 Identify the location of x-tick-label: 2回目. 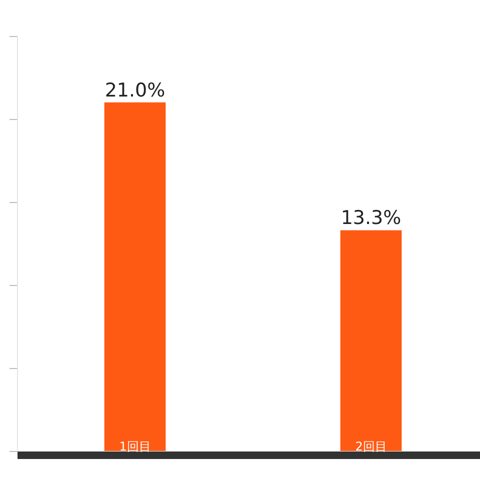
(371, 447).